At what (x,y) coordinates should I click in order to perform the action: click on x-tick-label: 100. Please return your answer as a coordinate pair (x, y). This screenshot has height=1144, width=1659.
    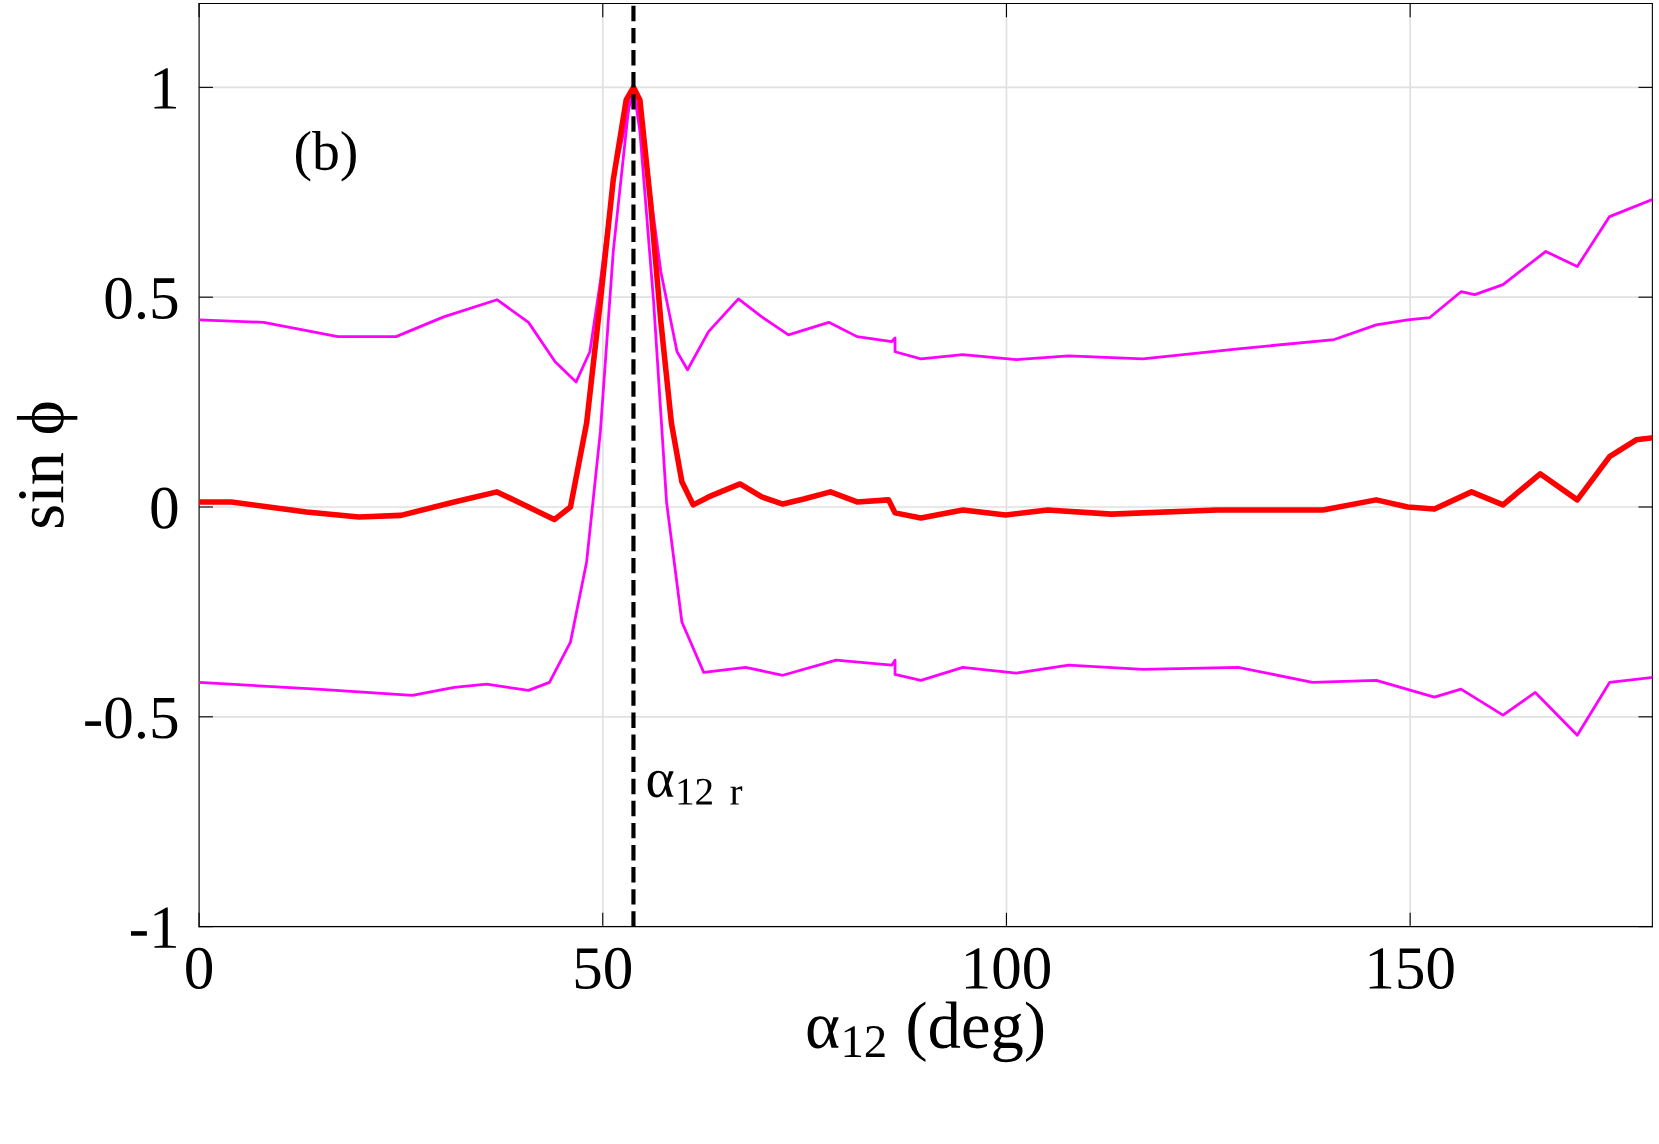
    Looking at the image, I should click on (1008, 968).